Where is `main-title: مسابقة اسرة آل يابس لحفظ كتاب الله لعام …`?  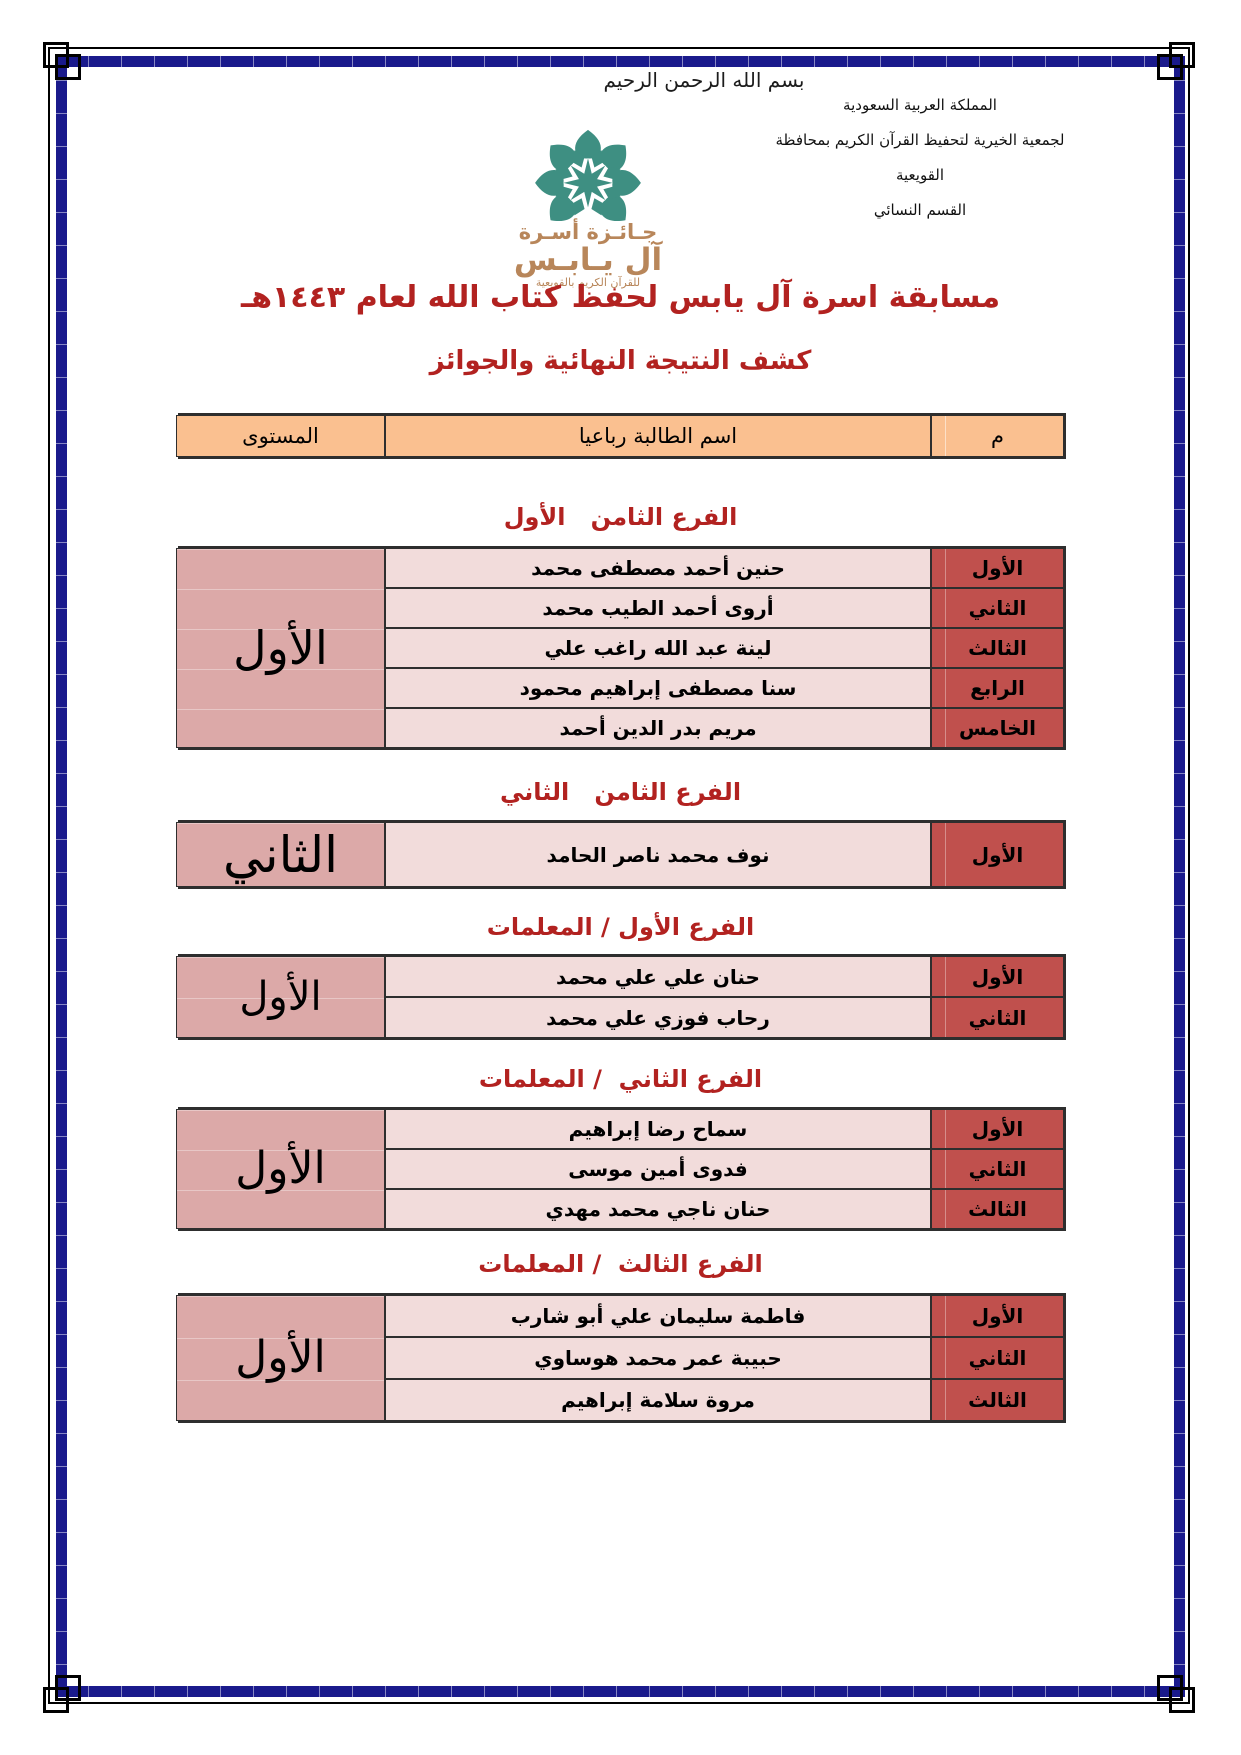 main-title: مسابقة اسرة آل يابس لحفظ كتاب الله لعام … is located at coordinates (620, 297).